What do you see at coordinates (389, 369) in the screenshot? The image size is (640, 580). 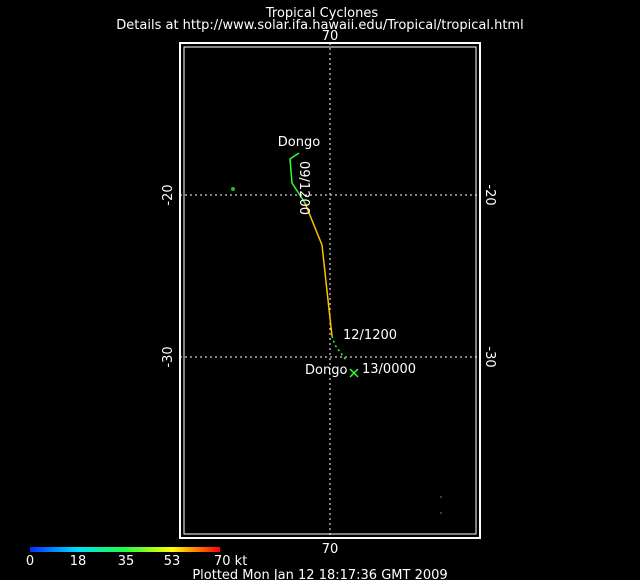 I see `track-time: 13/0000` at bounding box center [389, 369].